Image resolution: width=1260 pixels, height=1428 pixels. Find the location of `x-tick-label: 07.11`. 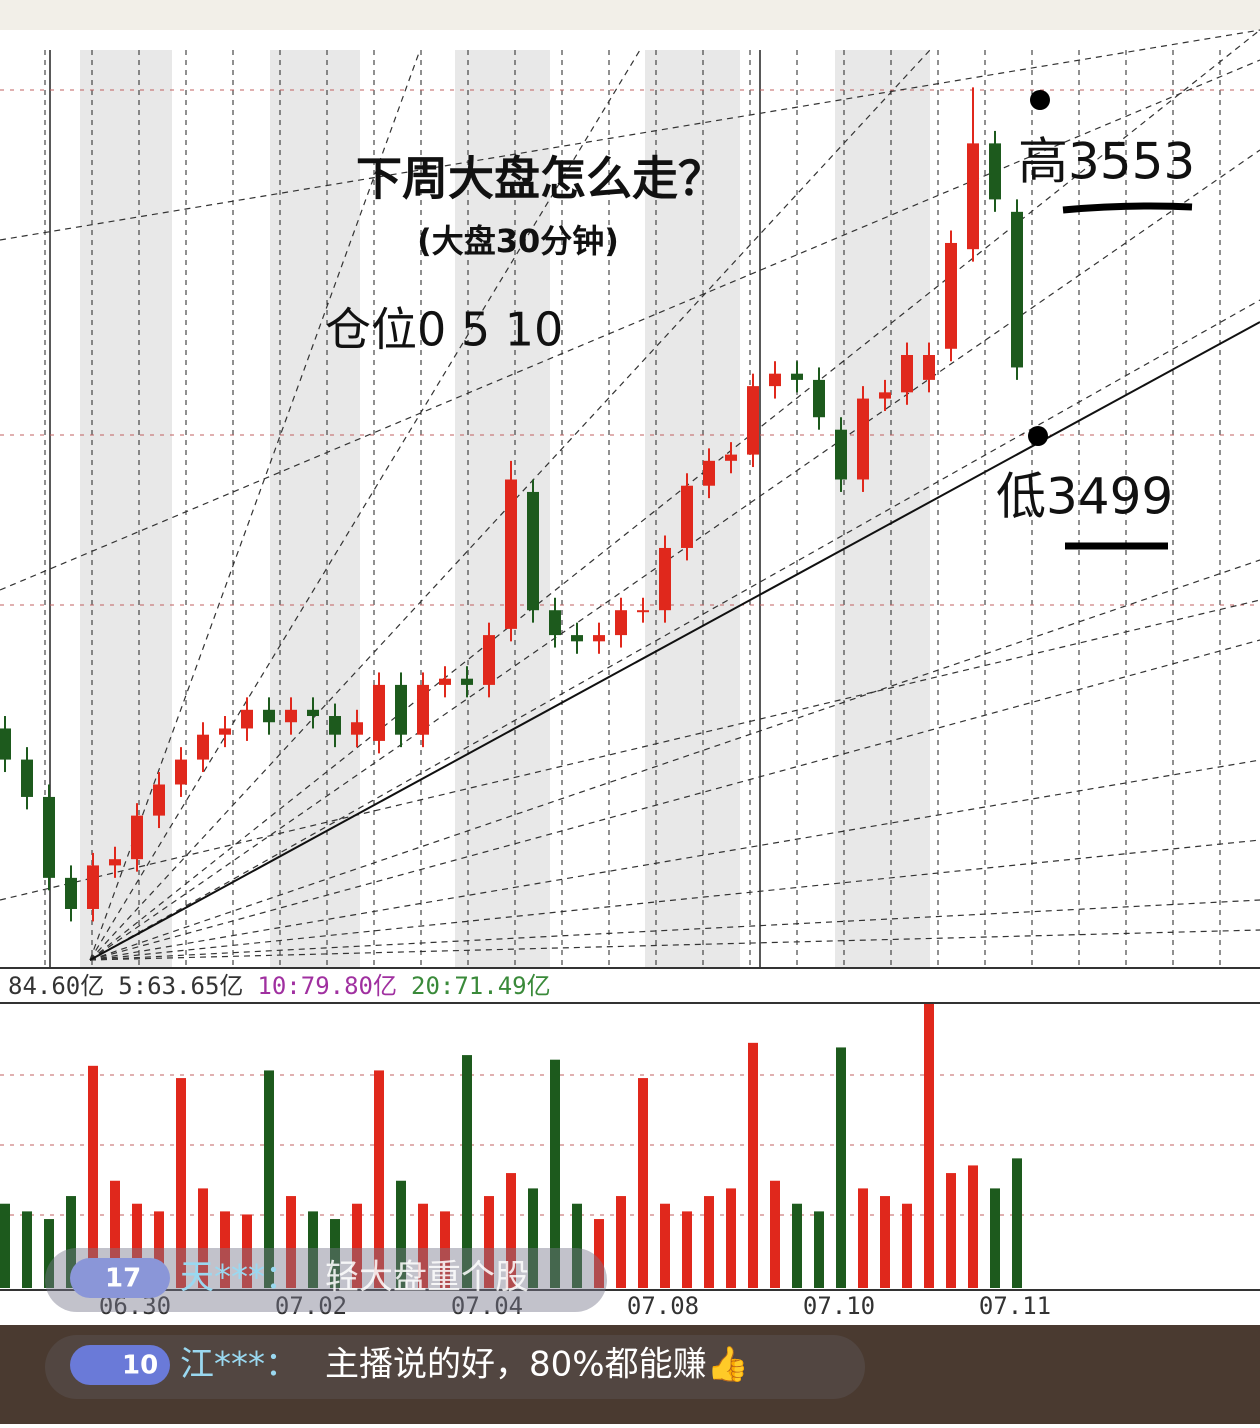

x-tick-label: 07.11 is located at coordinates (1015, 1306).